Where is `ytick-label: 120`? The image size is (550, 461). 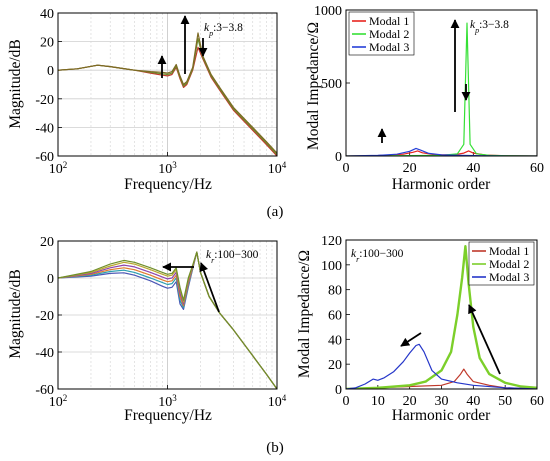
ytick-label: 120 is located at coordinates (331, 241).